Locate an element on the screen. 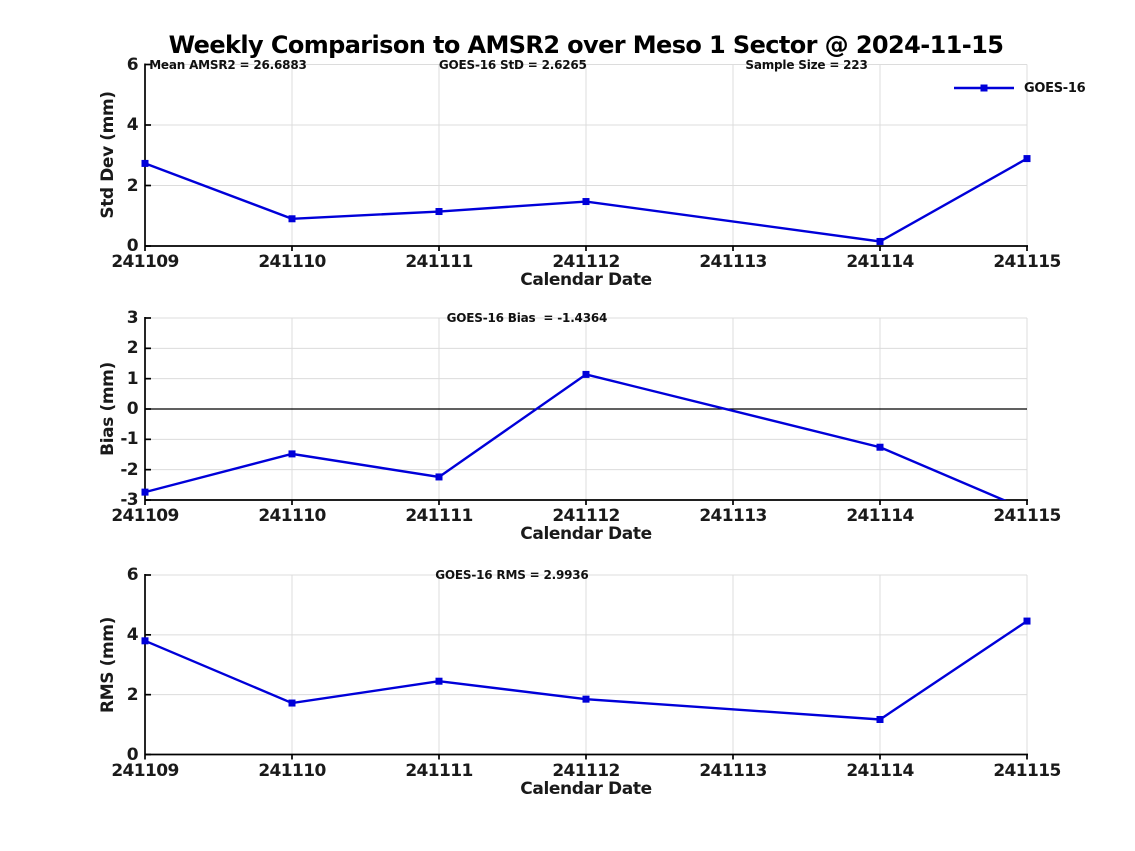 Image resolution: width=1135 pixels, height=851 pixels. plot-annotation: Mean AMSR2 = 26.6883 is located at coordinates (228, 64).